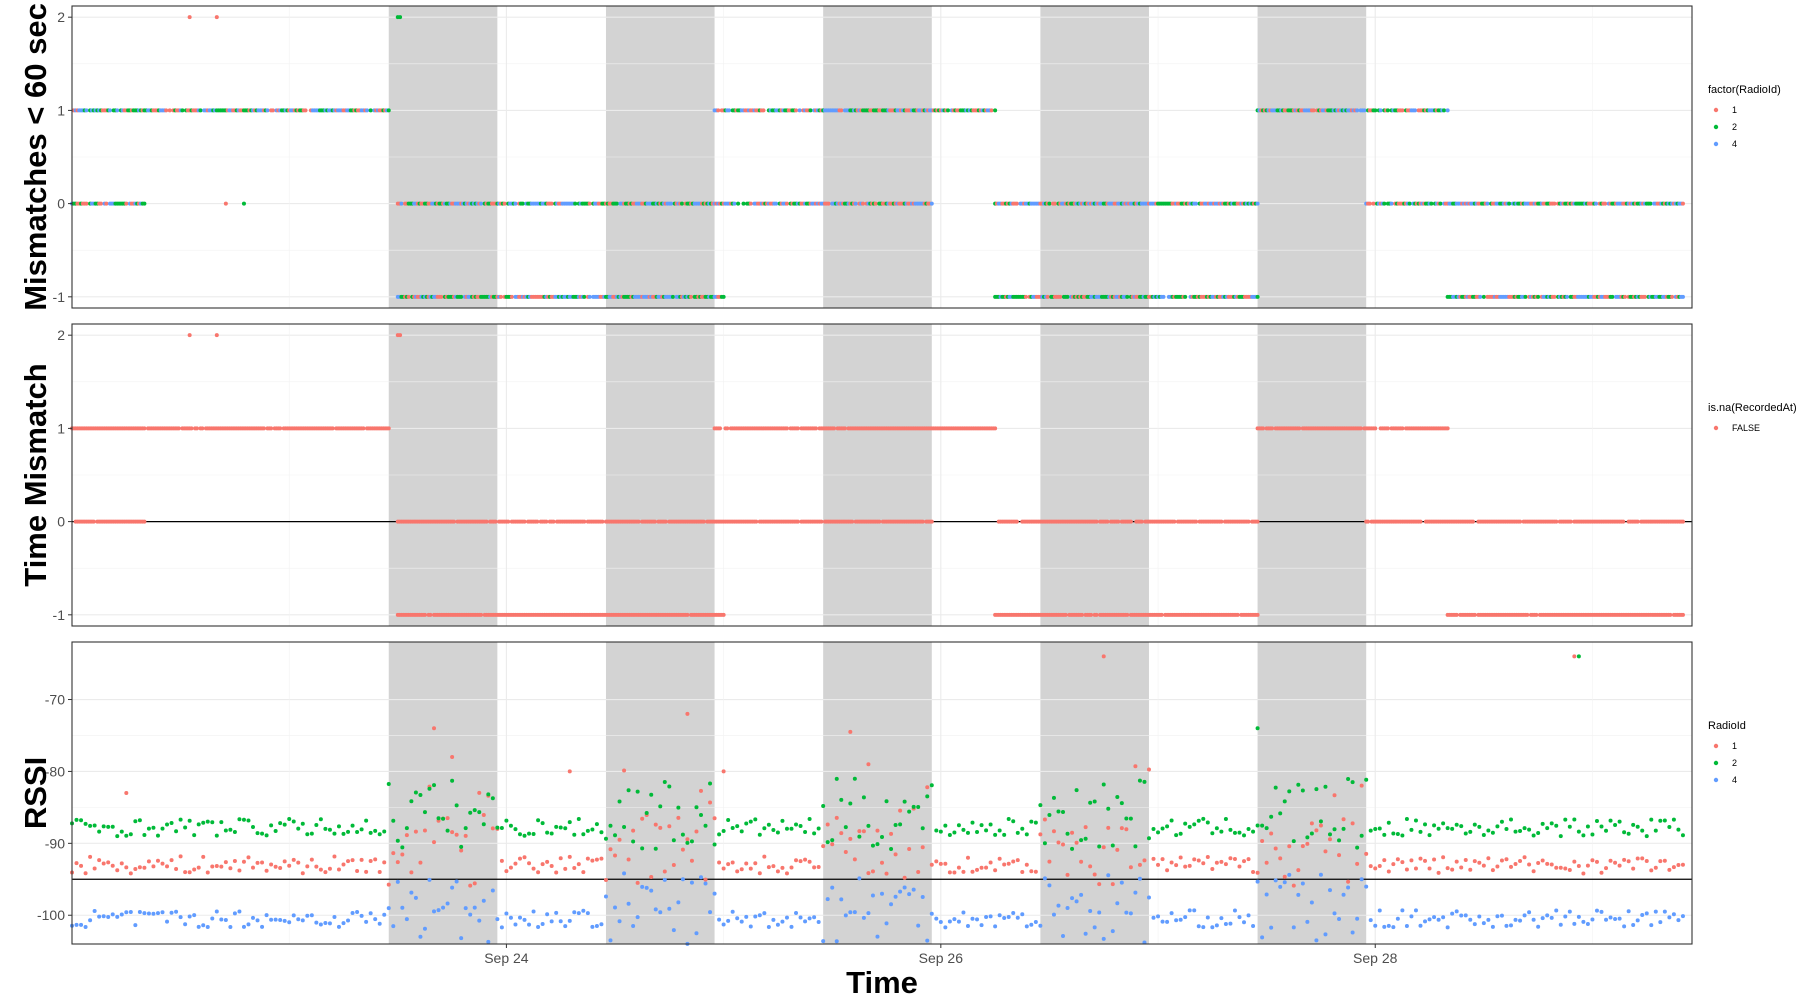 The height and width of the screenshot is (1000, 1800). What do you see at coordinates (35, 157) in the screenshot?
I see `y-axis-title: Mismatches < 60 sec` at bounding box center [35, 157].